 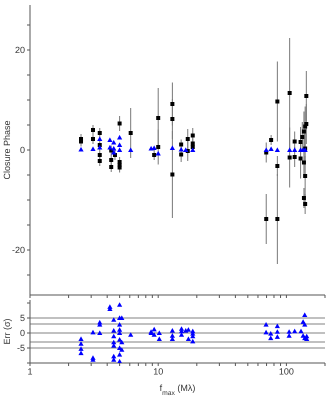 I want to click on y-tick-label: 20, so click(x=19, y=50).